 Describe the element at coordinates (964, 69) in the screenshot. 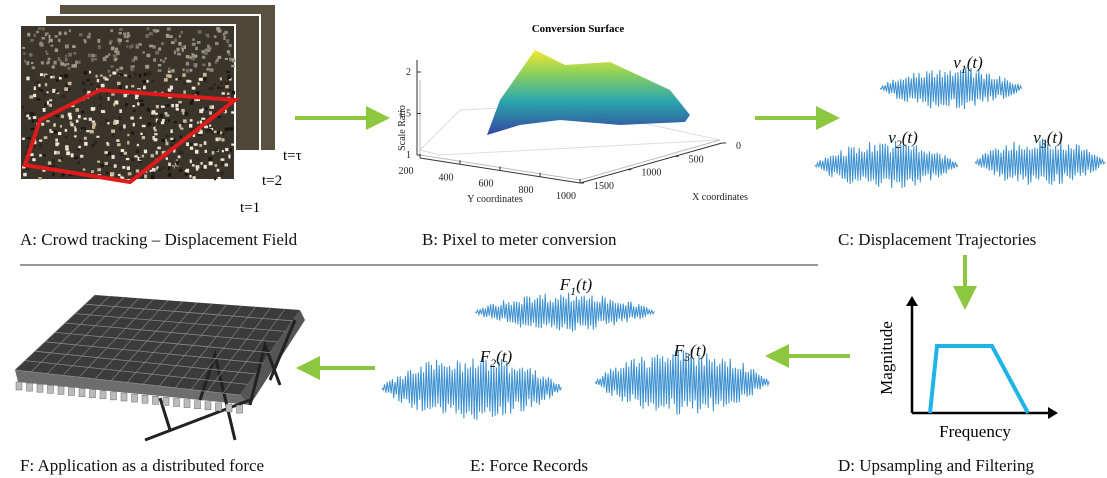

I see `signal-index: 1` at that location.